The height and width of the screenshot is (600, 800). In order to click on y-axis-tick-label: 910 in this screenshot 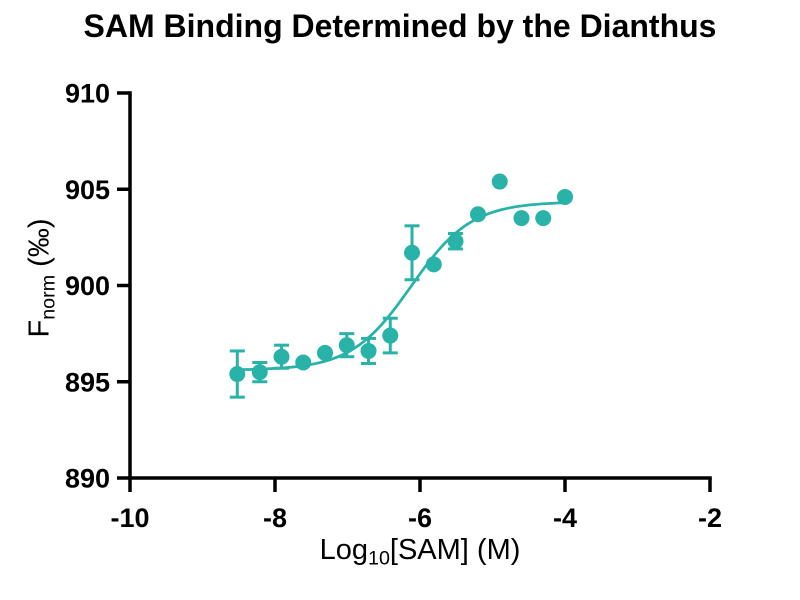, I will do `click(87, 94)`.